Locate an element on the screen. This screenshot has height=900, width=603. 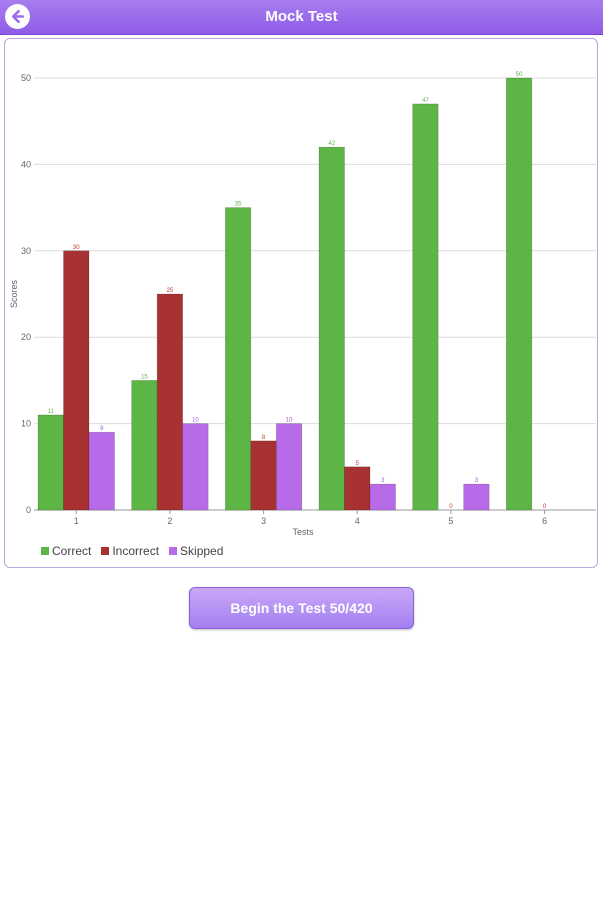
data-label-skipped-test-3: 10 is located at coordinates (289, 421).